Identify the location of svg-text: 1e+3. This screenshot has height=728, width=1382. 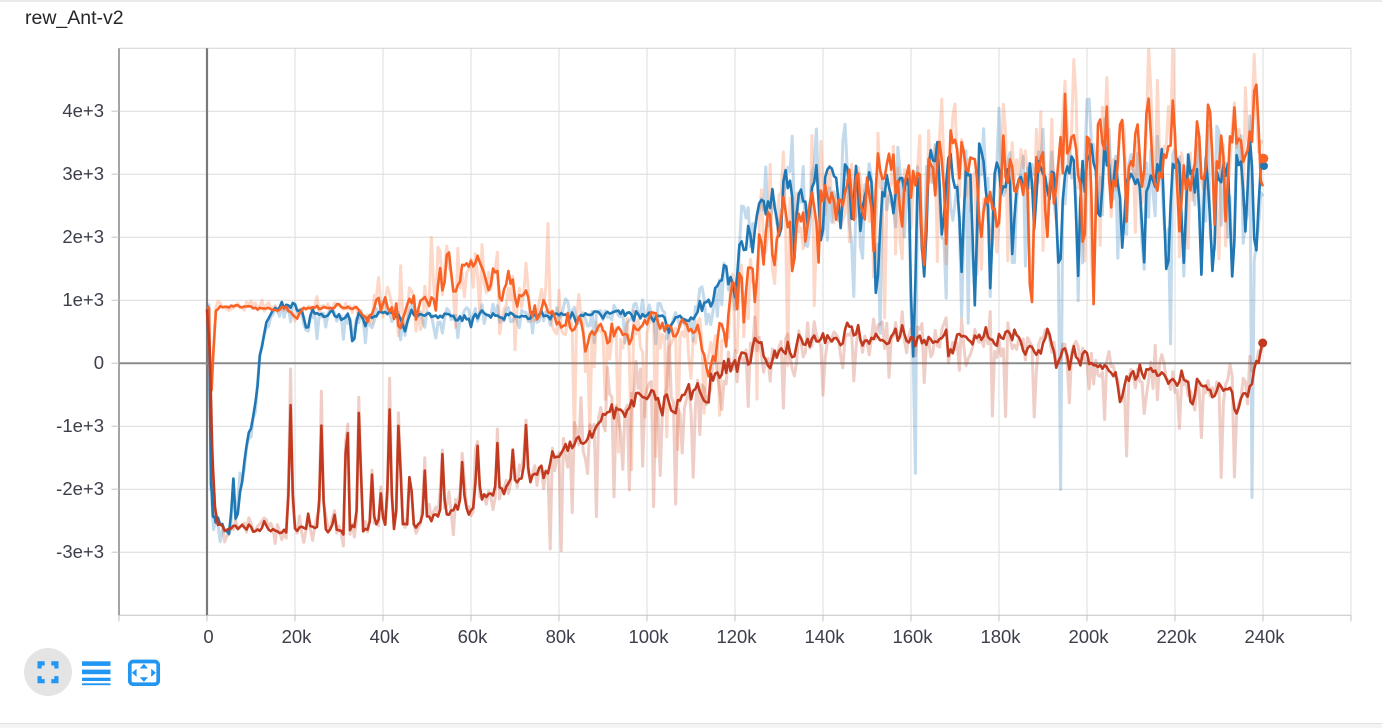
(83, 299).